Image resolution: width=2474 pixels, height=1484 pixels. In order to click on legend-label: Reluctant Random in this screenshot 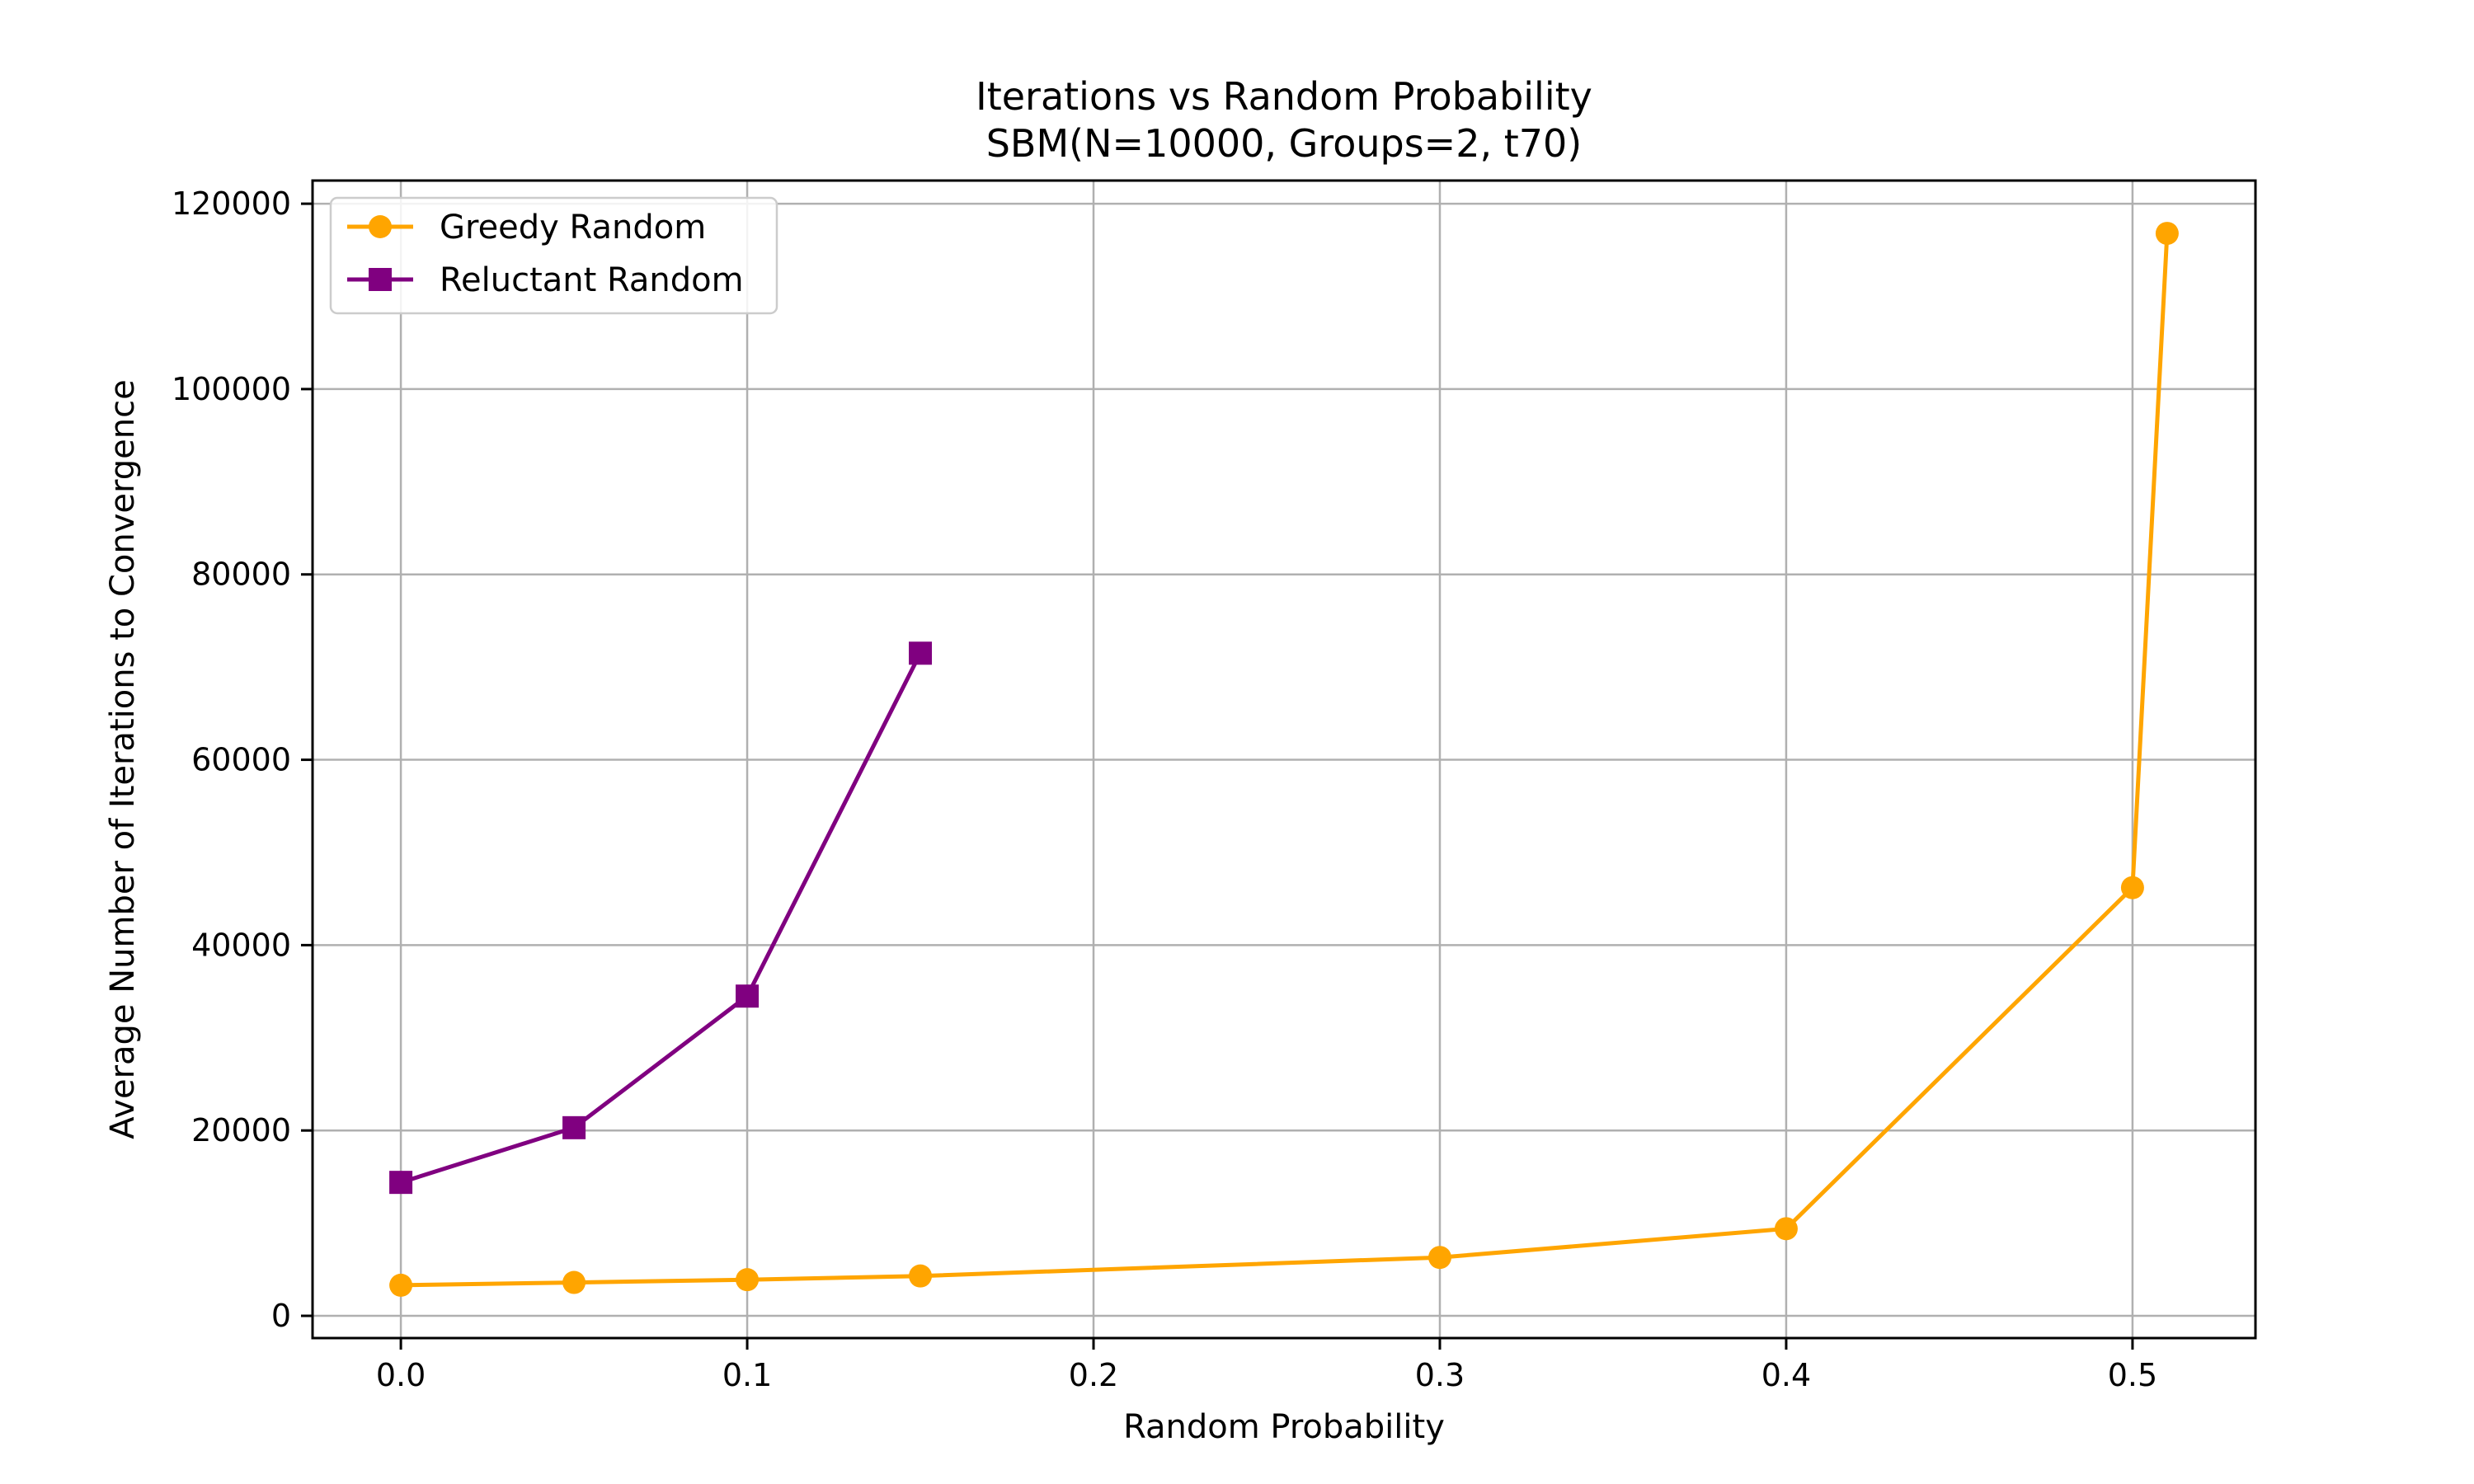, I will do `click(592, 280)`.